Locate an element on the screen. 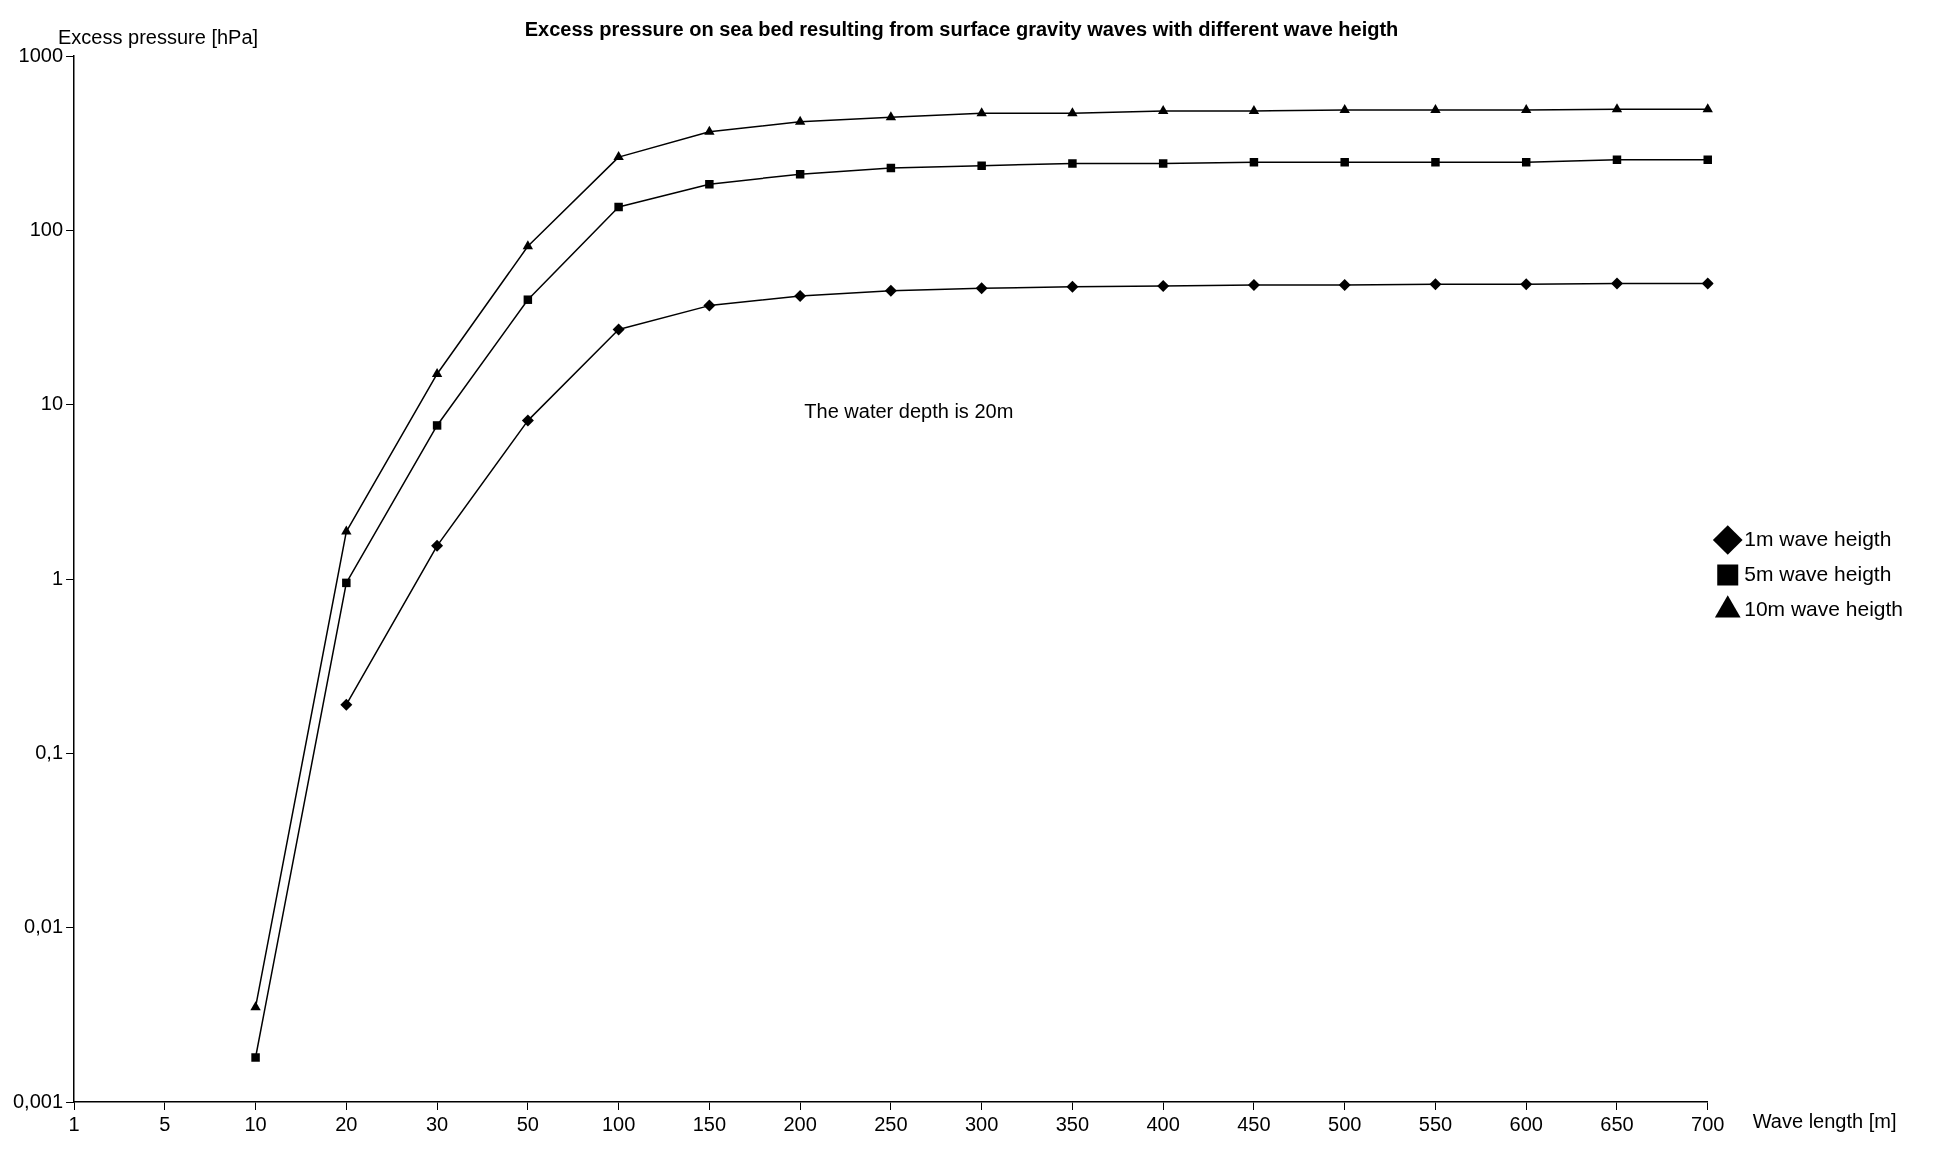  y-tick-label: 1 is located at coordinates (57, 577).